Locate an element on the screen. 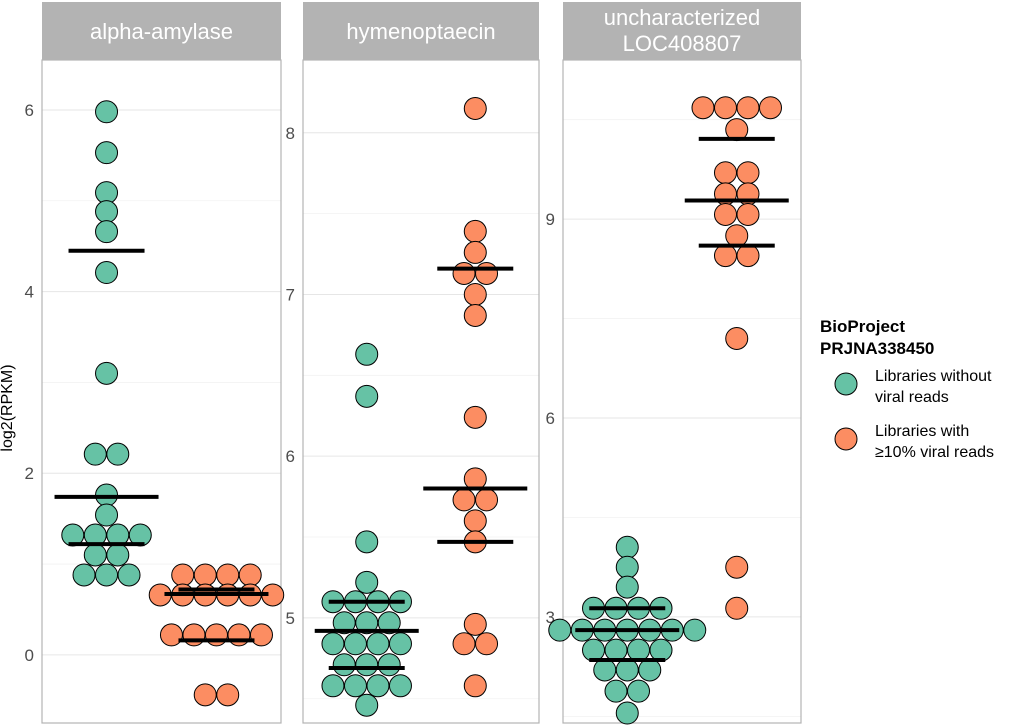  legend-title: BioProject is located at coordinates (862, 326).